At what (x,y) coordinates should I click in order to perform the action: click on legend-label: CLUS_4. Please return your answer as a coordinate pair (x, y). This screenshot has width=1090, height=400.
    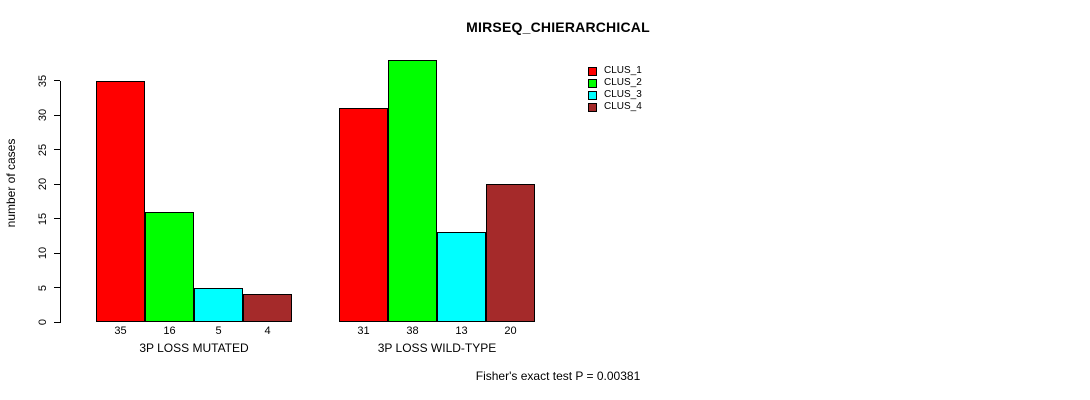
    Looking at the image, I should click on (623, 106).